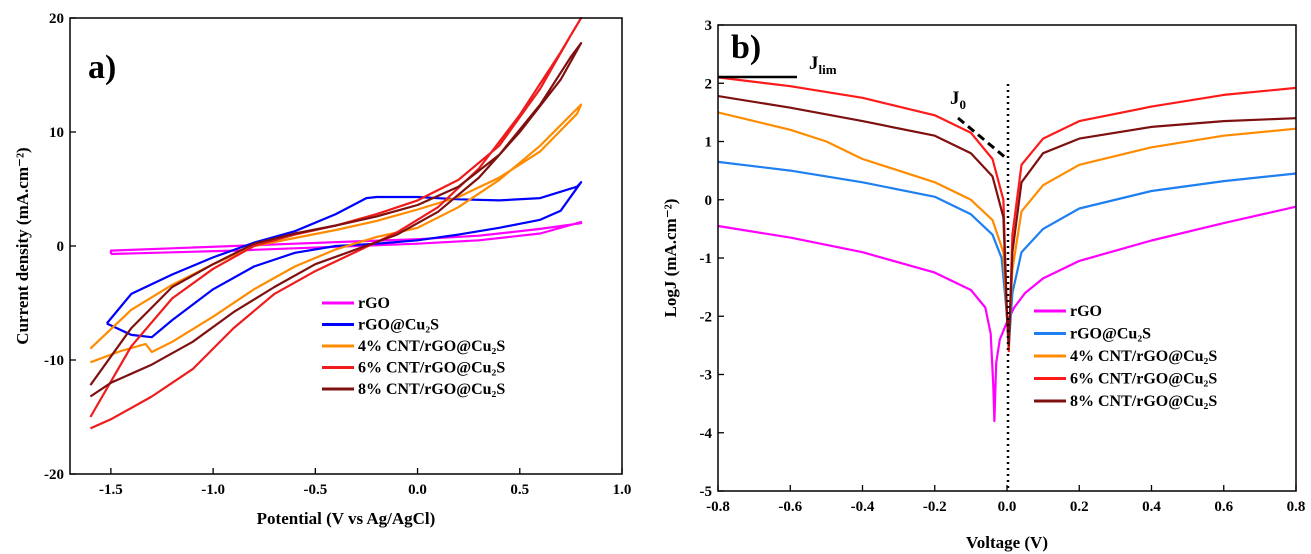 The height and width of the screenshot is (554, 1311). I want to click on panel-b-x-tick-label: -0.8, so click(718, 507).